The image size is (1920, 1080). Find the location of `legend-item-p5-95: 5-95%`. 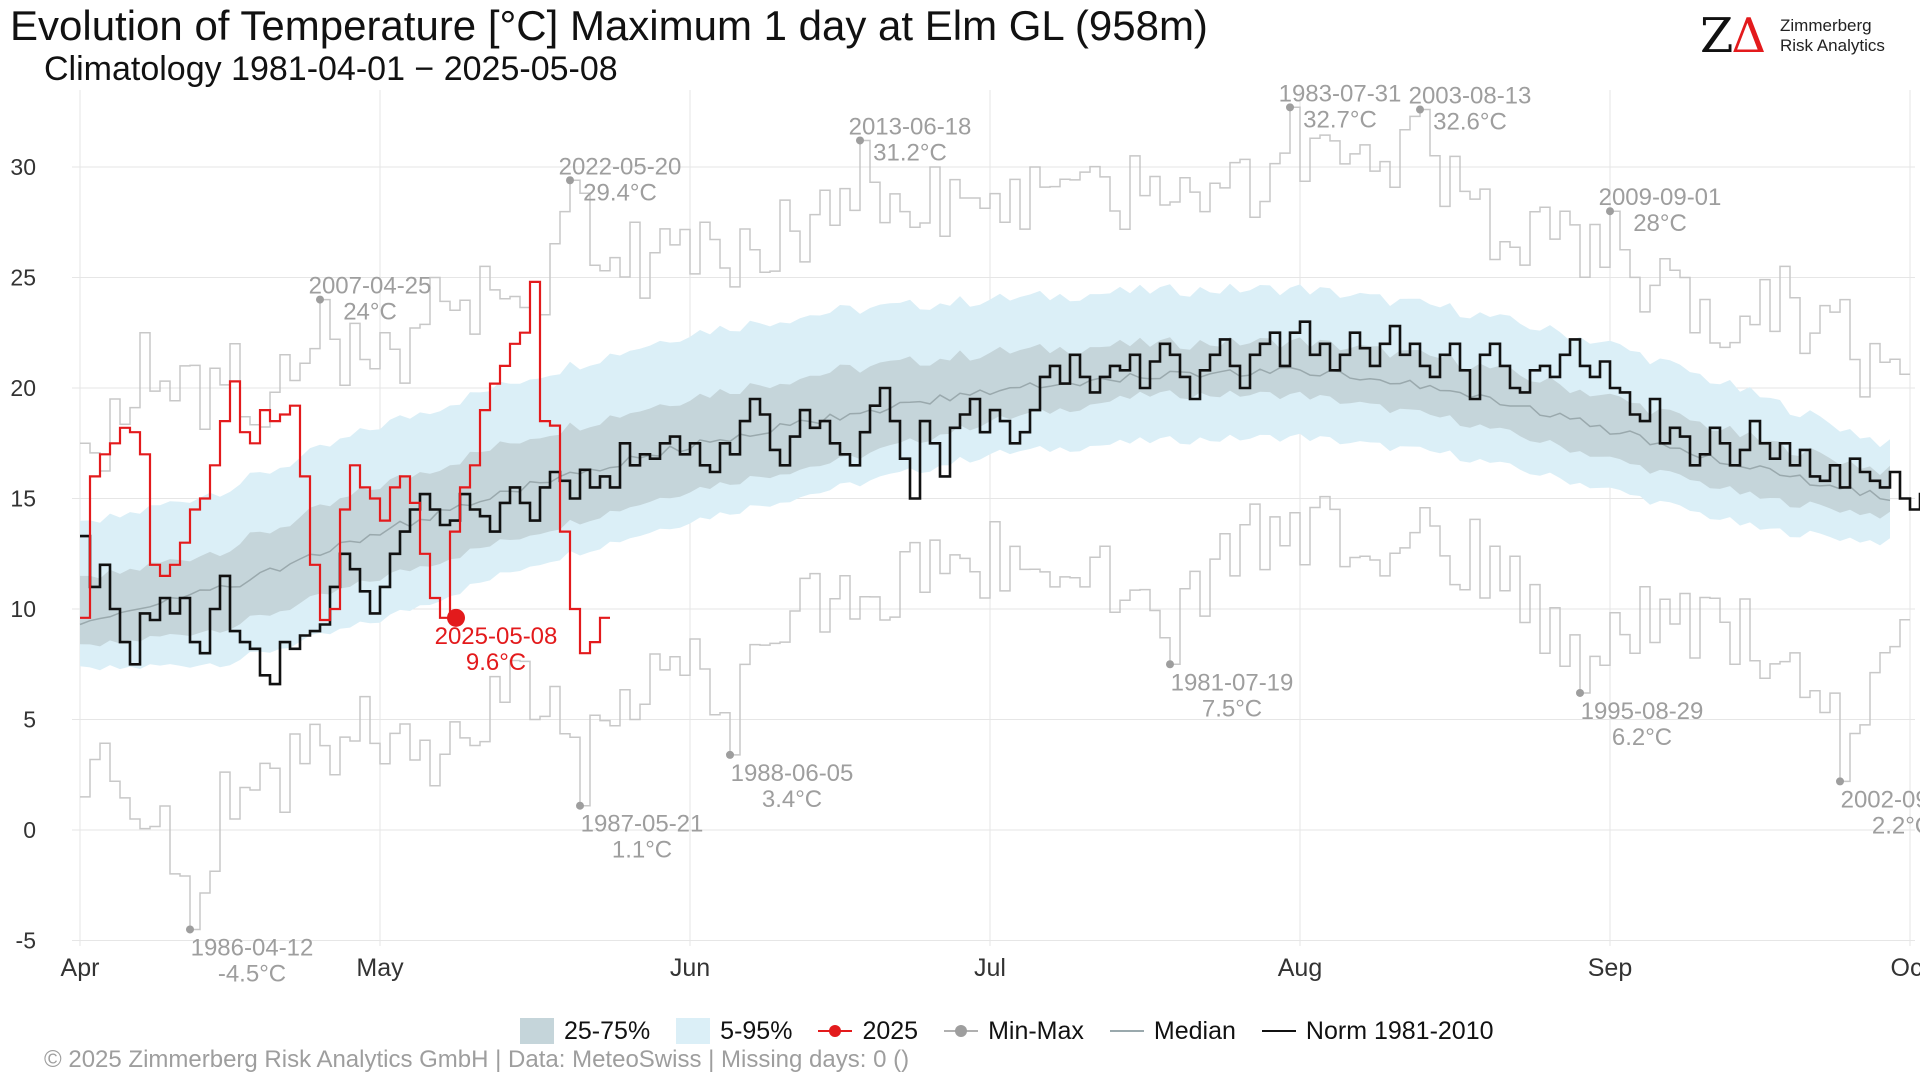

legend-item-p5-95: 5-95% is located at coordinates (734, 1031).